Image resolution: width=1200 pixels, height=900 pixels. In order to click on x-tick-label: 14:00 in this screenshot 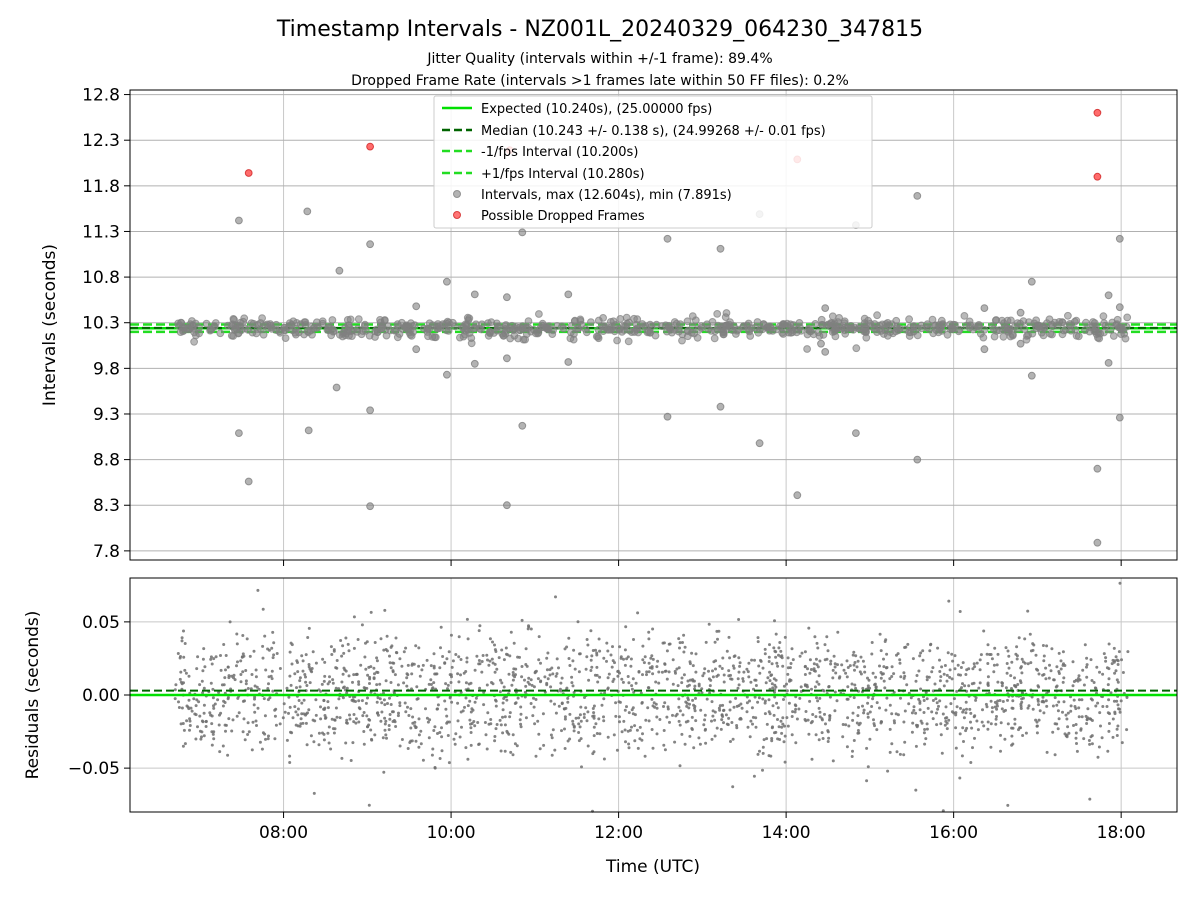, I will do `click(786, 833)`.